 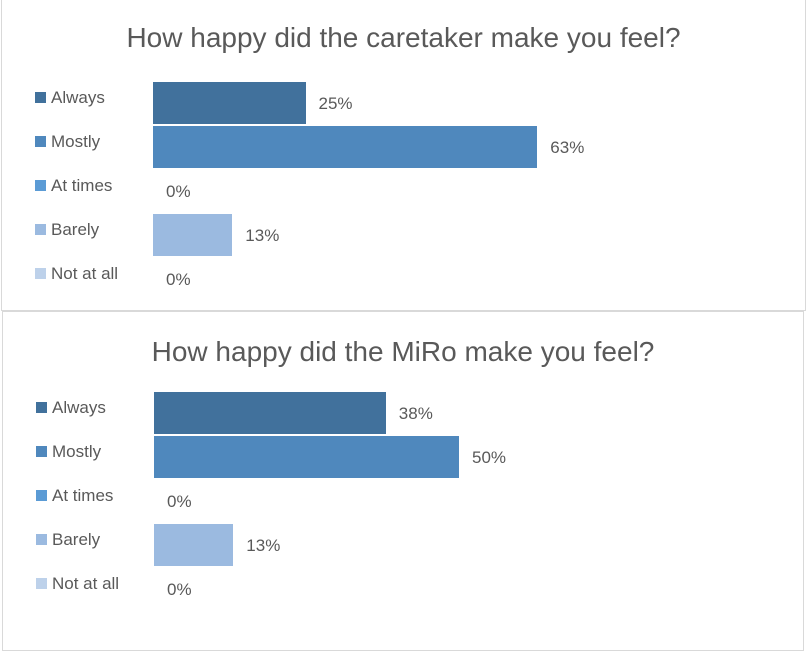 I want to click on data-label: 38%, so click(x=415, y=413).